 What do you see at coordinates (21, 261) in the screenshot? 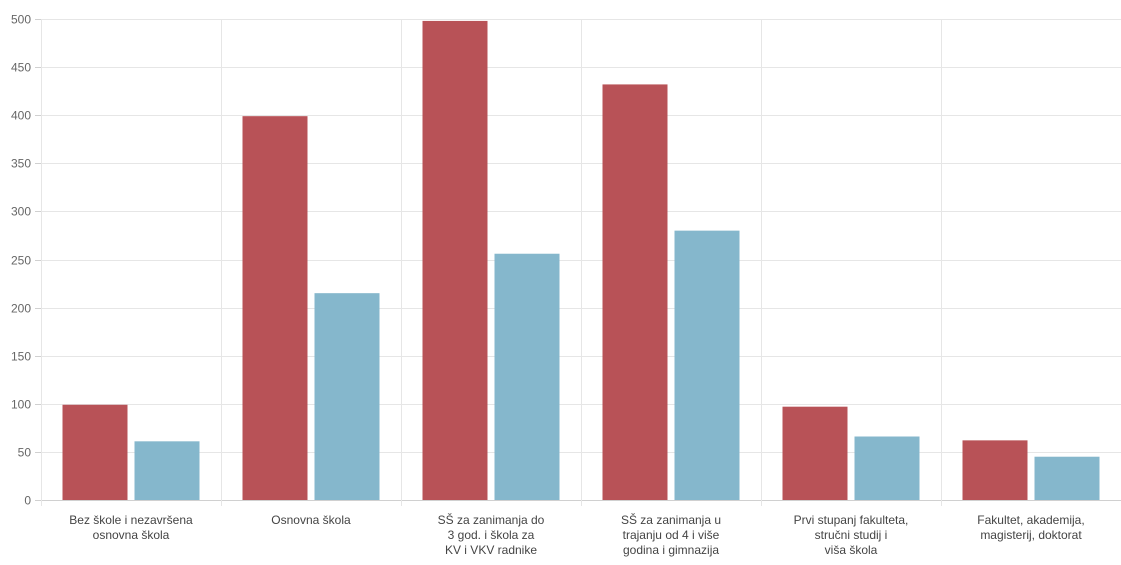
I see `y-tick-label: 250` at bounding box center [21, 261].